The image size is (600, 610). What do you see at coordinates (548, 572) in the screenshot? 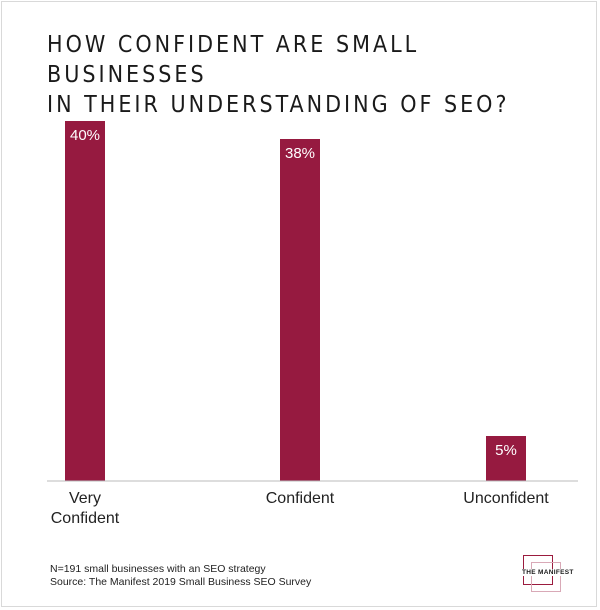
I see `logo-text: THE MANIFEST` at bounding box center [548, 572].